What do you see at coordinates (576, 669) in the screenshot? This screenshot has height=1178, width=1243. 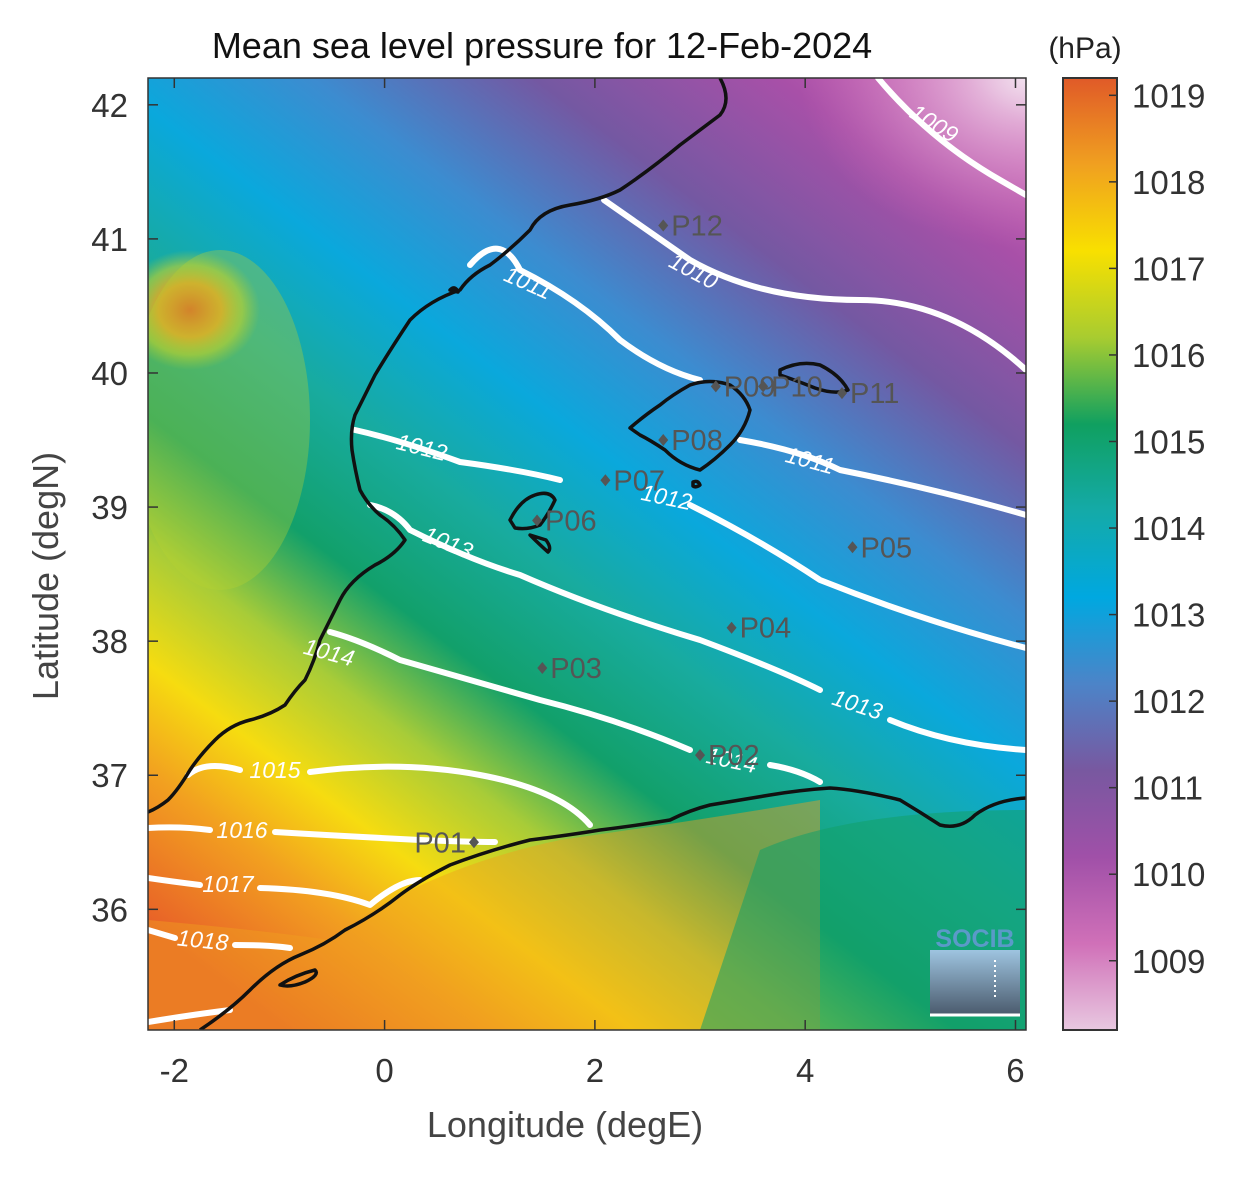 I see `station-label: P03` at bounding box center [576, 669].